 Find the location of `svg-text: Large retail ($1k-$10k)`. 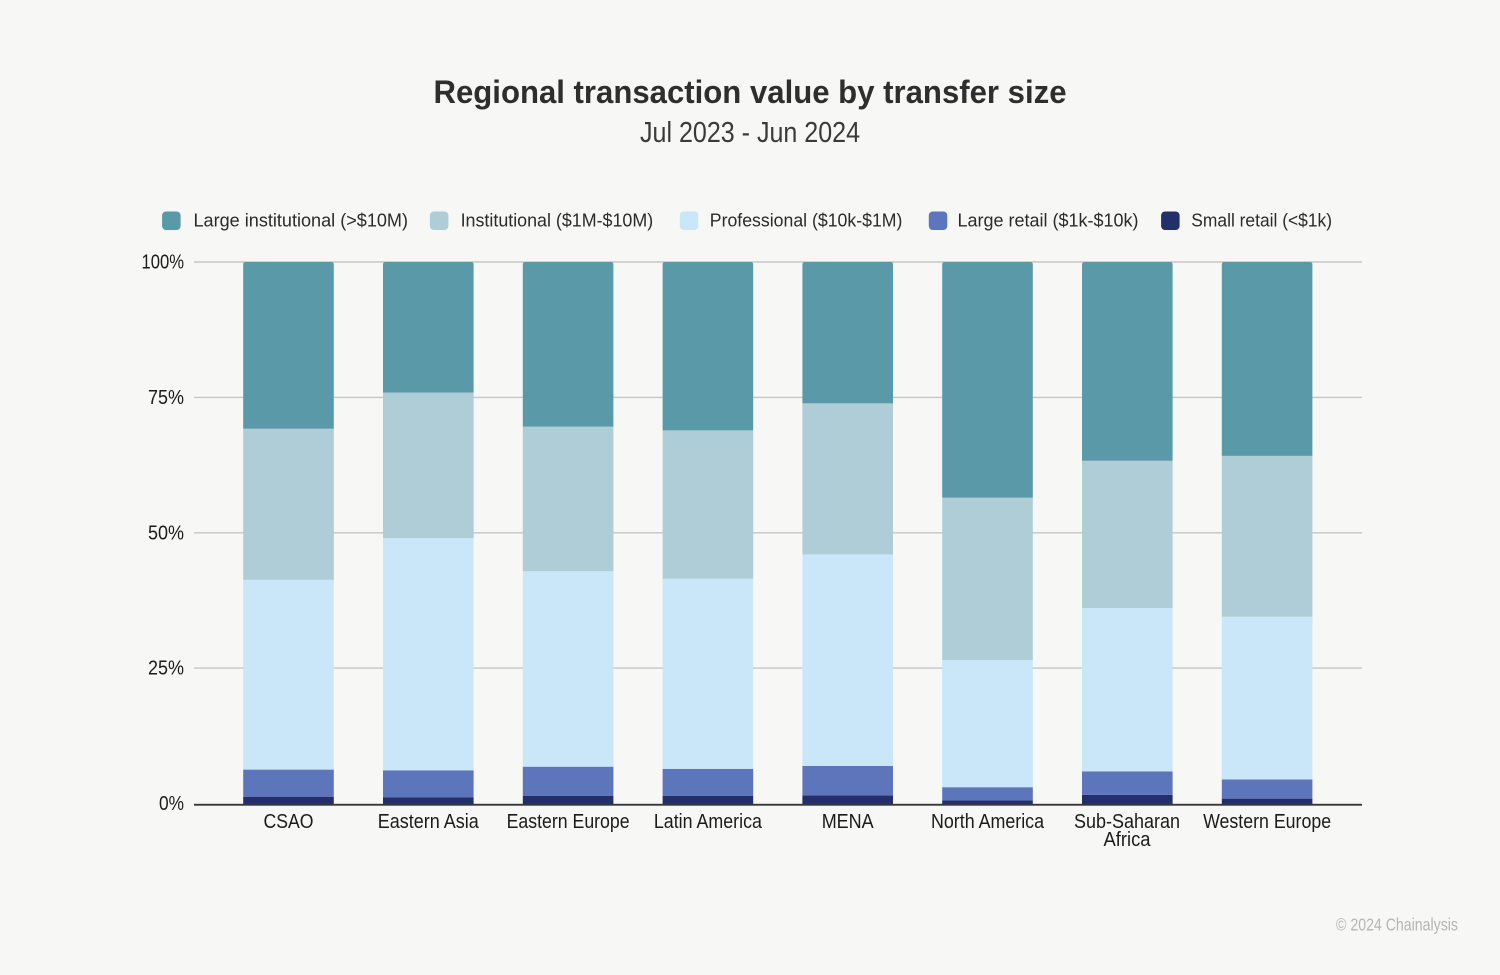

svg-text: Large retail ($1k-$10k) is located at coordinates (1048, 220).